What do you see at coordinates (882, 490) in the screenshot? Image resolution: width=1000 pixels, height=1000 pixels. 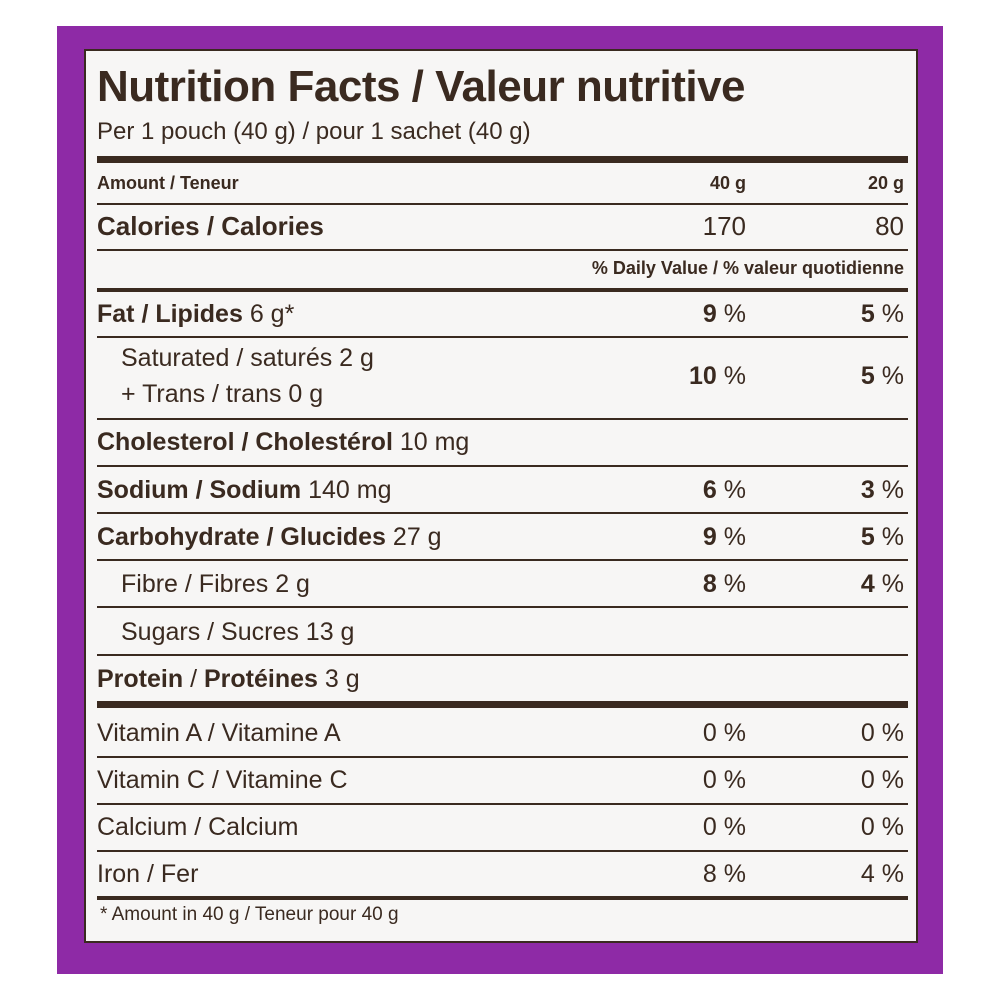 I see `sodium-pct-20g: 3 %` at bounding box center [882, 490].